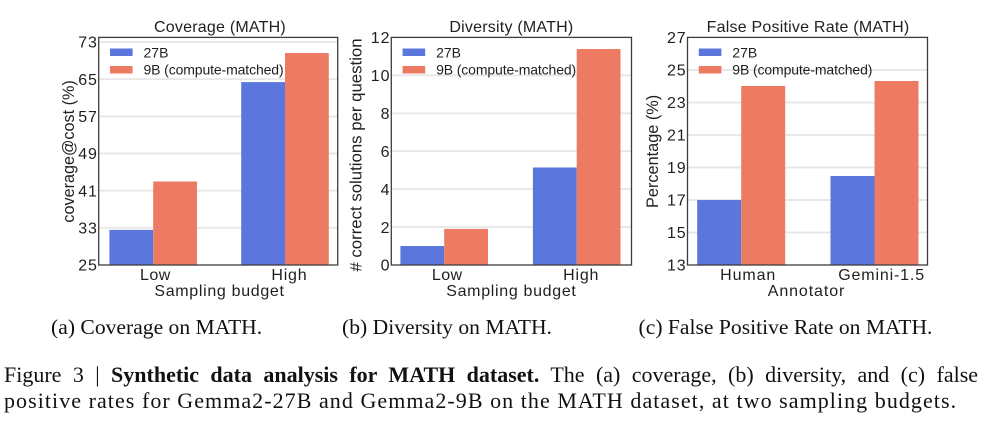 The height and width of the screenshot is (432, 996). I want to click on svg-text: 12, so click(381, 38).